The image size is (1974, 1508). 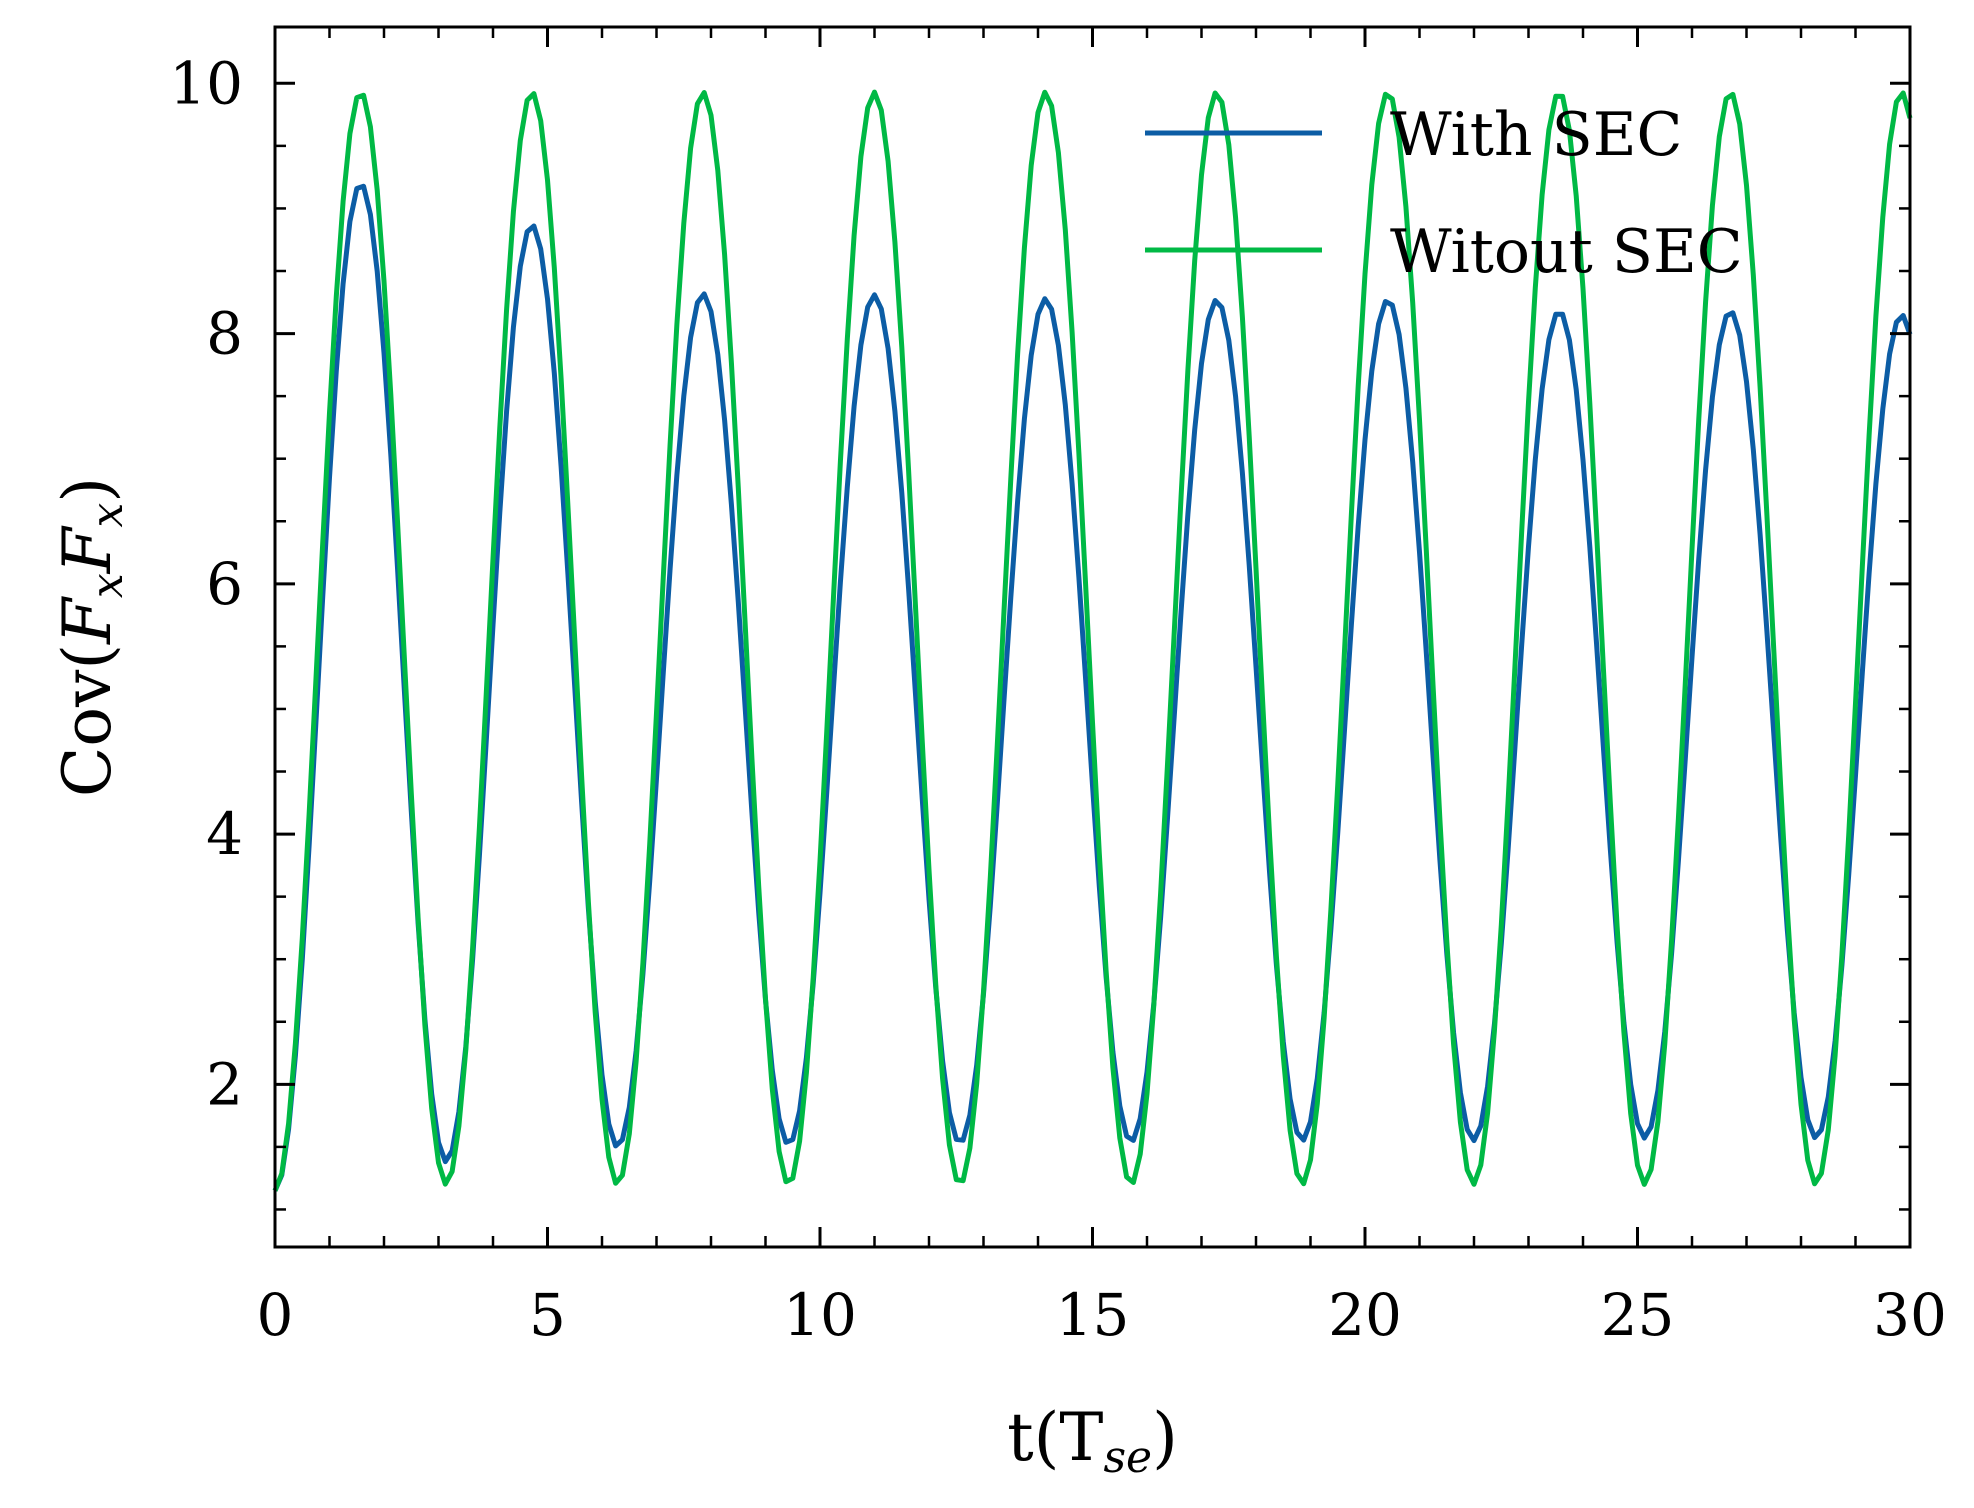 I want to click on x-axis-title: t(Tse), so click(x=1092, y=1441).